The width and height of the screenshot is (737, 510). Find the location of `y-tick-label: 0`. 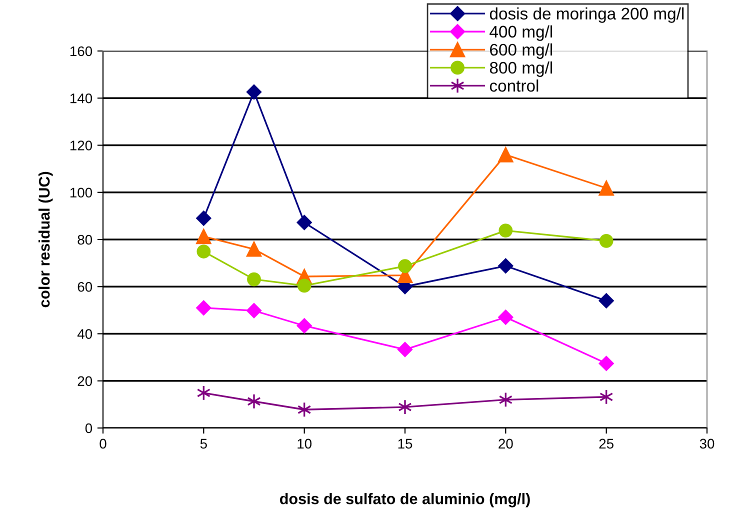

y-tick-label: 0 is located at coordinates (88, 428).